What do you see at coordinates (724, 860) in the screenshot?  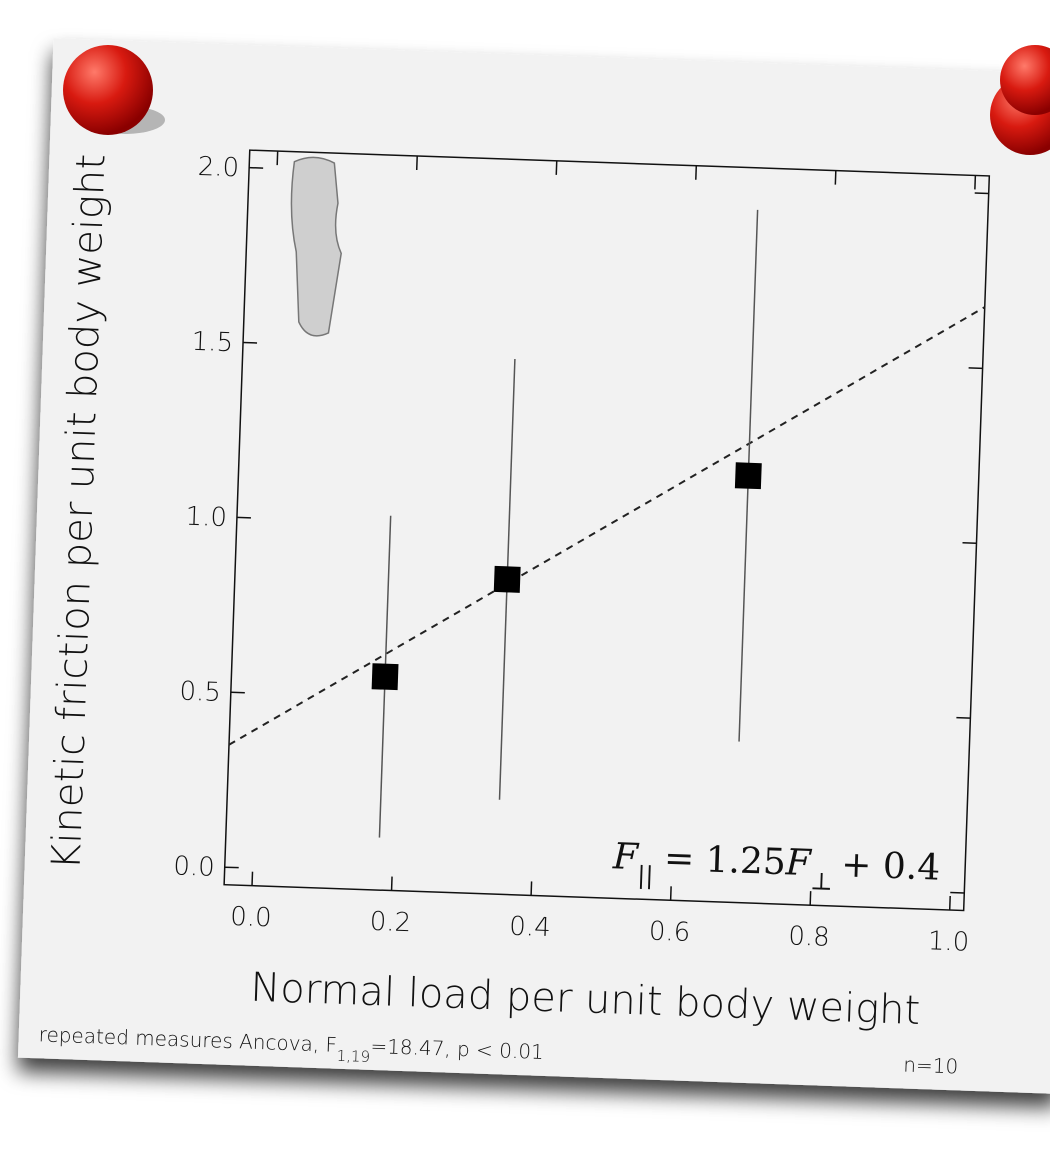 I see `equation-part: = 1.25` at bounding box center [724, 860].